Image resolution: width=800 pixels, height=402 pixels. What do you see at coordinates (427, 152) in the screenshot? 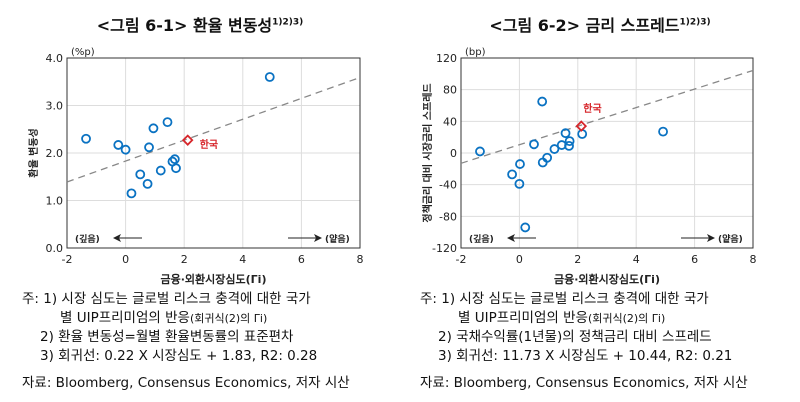
I see `y-axis-label: 정책금리 대비 시장금리 스프레드` at bounding box center [427, 152].